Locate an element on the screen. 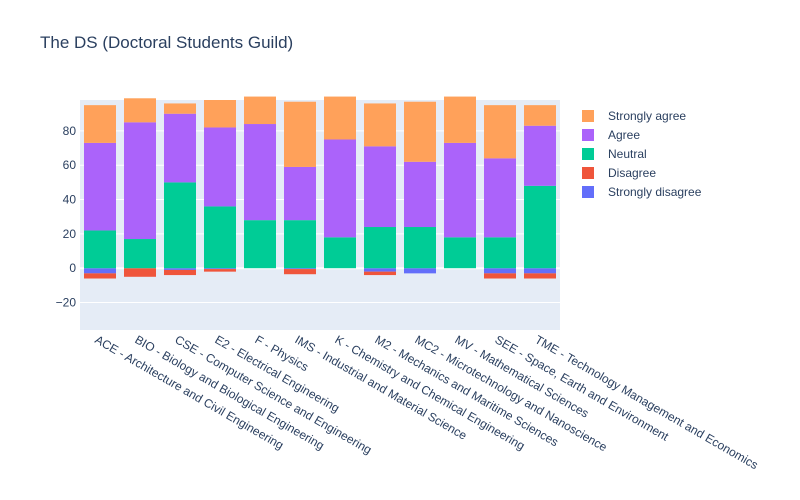  legend-item: Disagree is located at coordinates (640, 172).